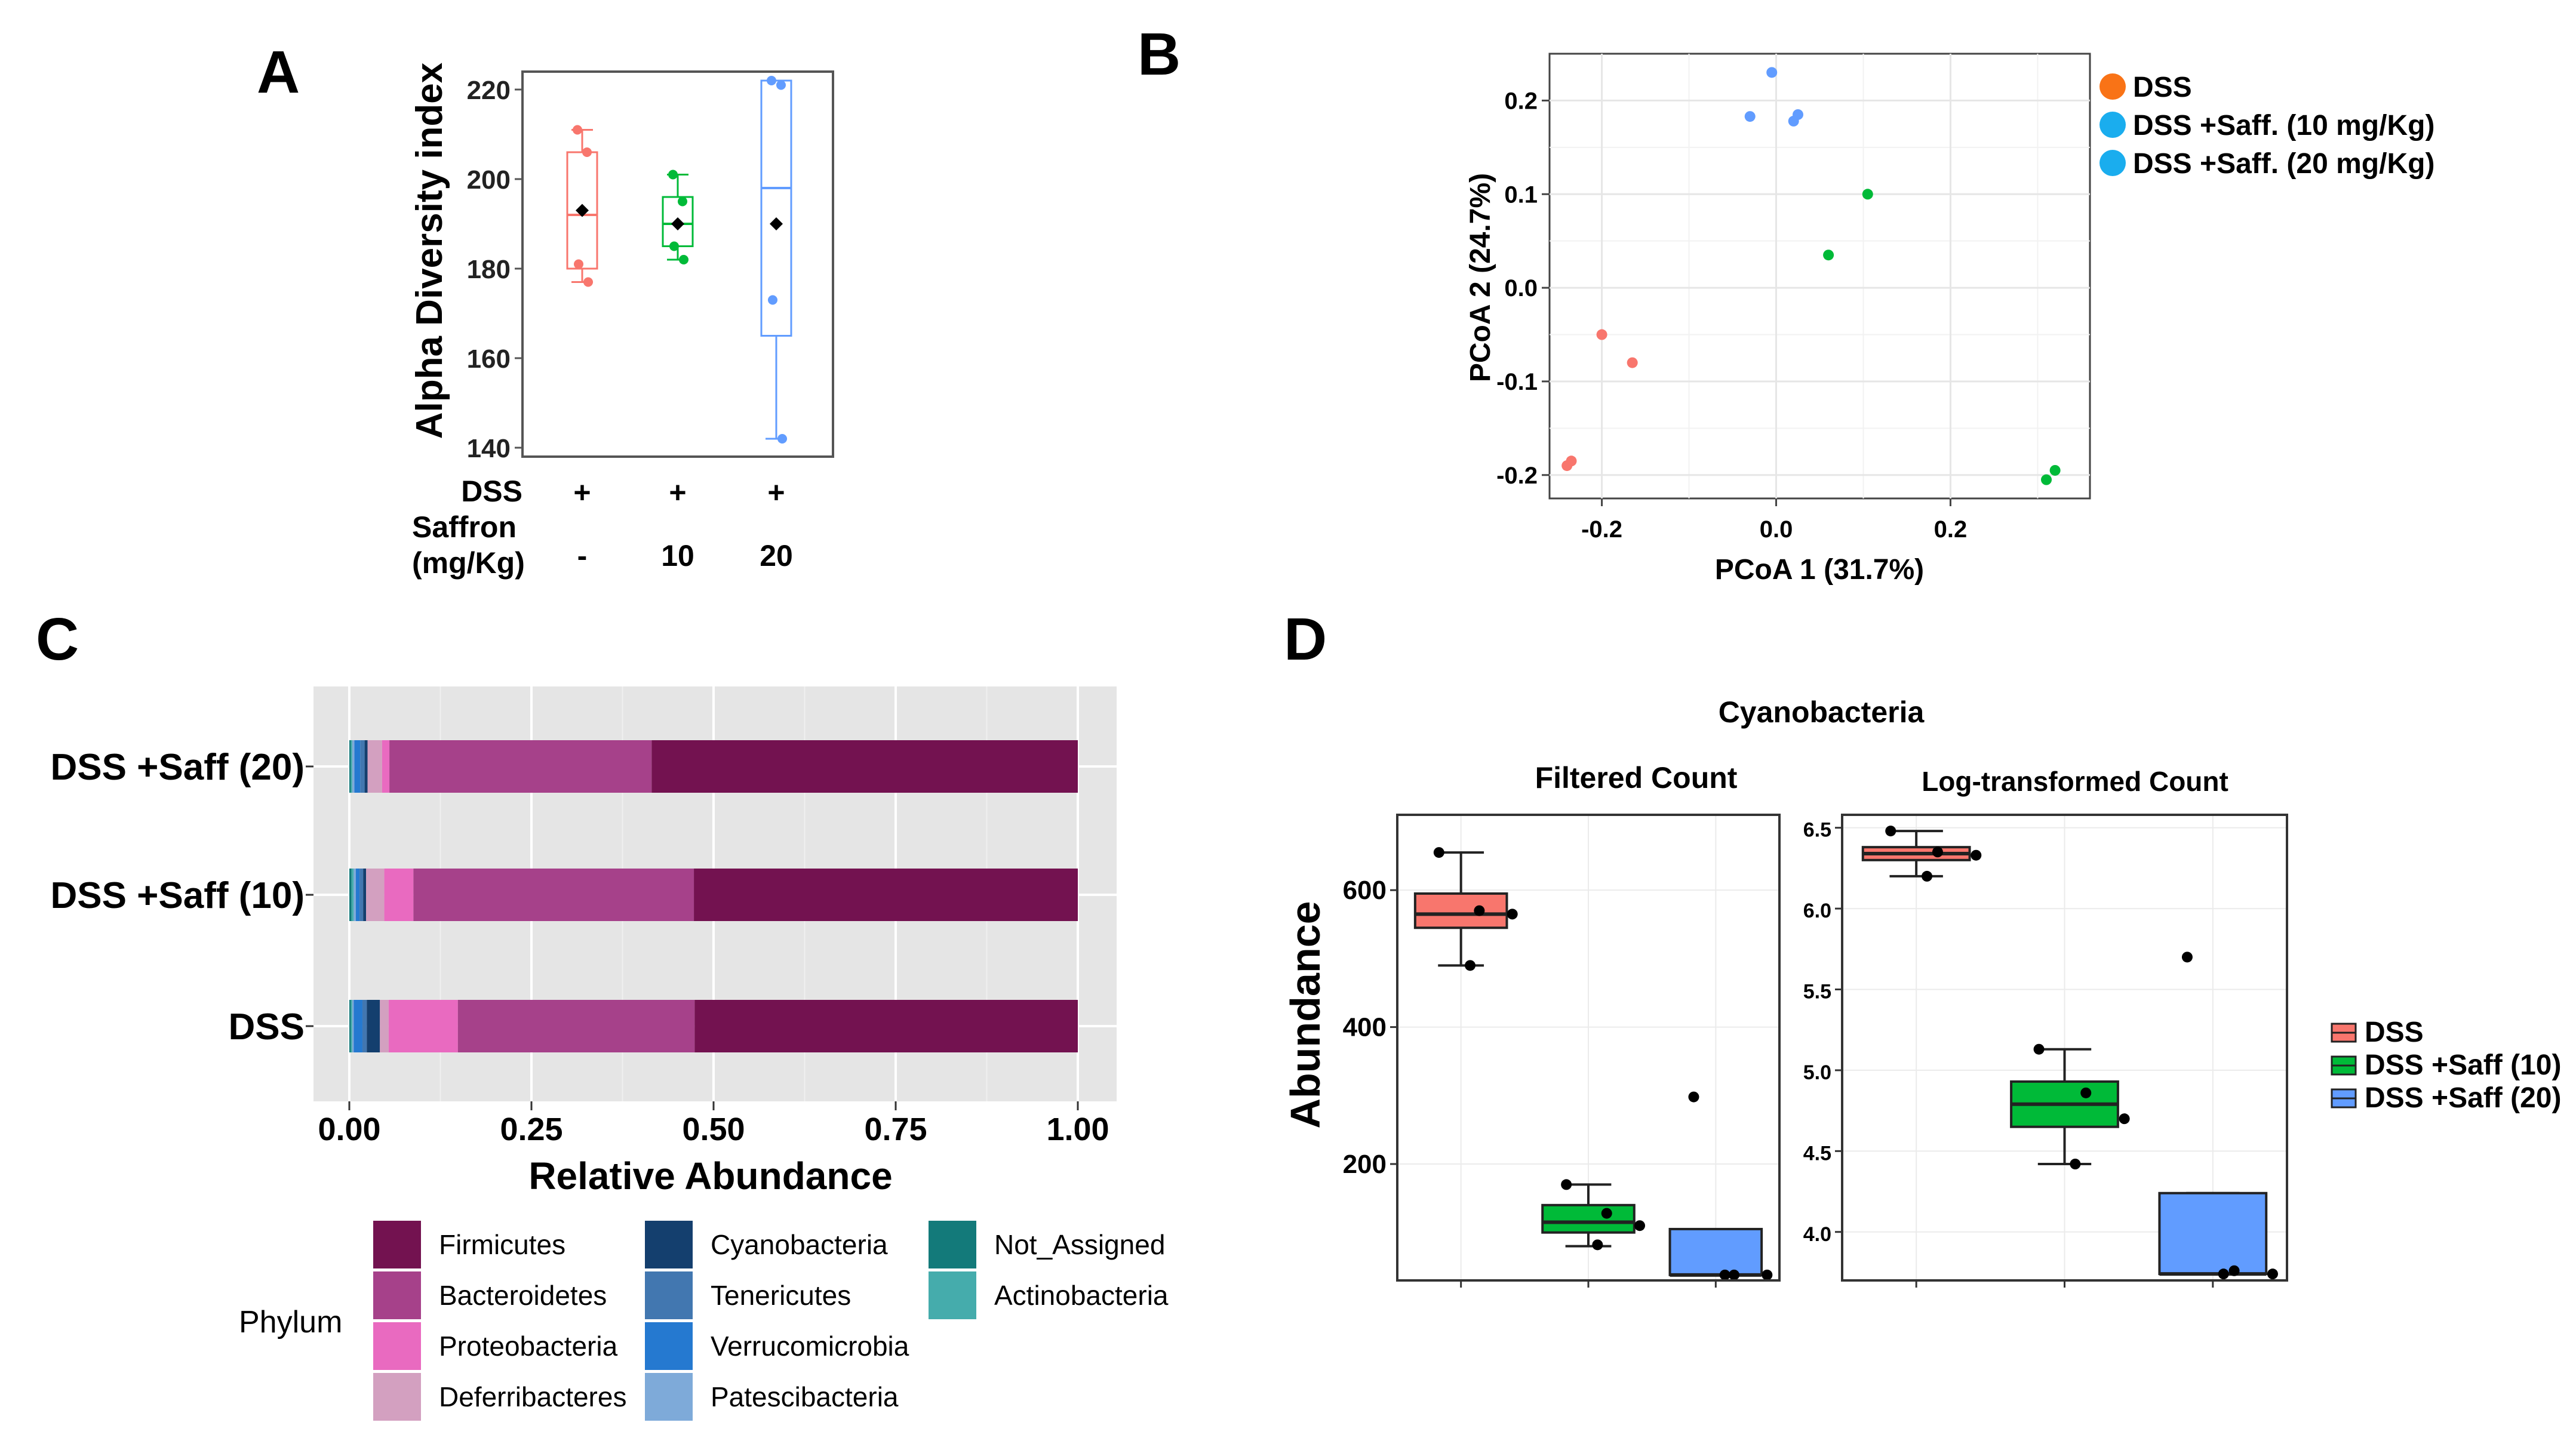 The height and width of the screenshot is (1441, 2576). Describe the element at coordinates (1517, 476) in the screenshot. I see `panel-b-y-tick-label: -0.2` at that location.